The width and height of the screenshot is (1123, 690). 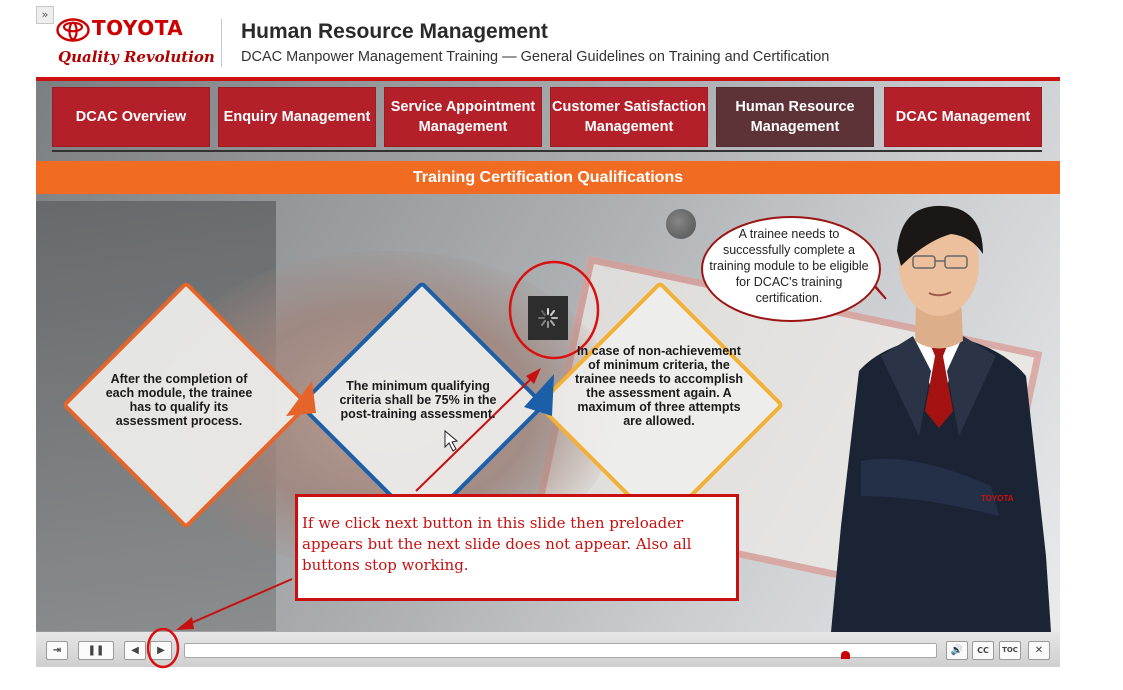 I want to click on toyota-emblem-icon, so click(x=73, y=30).